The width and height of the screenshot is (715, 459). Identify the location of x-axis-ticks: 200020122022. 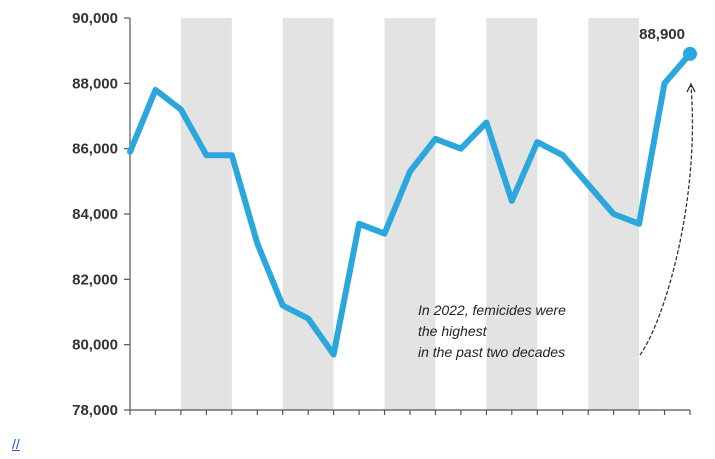
(410, 412).